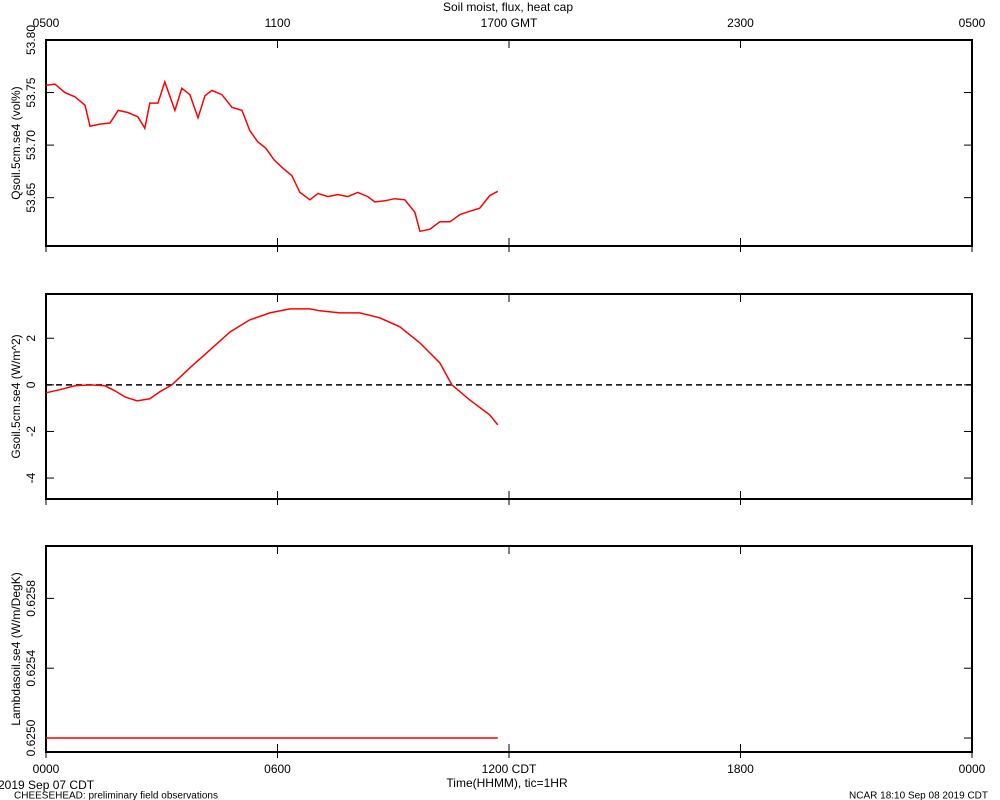 This screenshot has width=1000, height=800. Describe the element at coordinates (918, 795) in the screenshot. I see `credit-label: NCAR 18:10 Sep 08 2019 CDT` at that location.